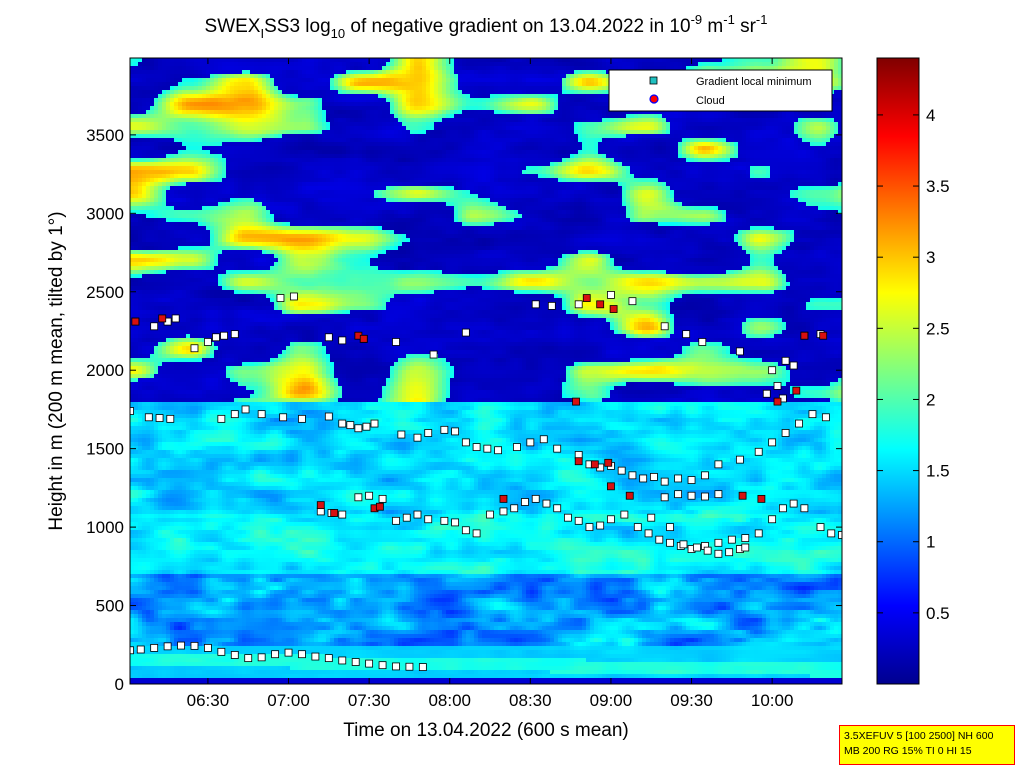 Image resolution: width=1023 pixels, height=767 pixels. What do you see at coordinates (338, 33) in the screenshot?
I see `title-part-3: 10` at bounding box center [338, 33].